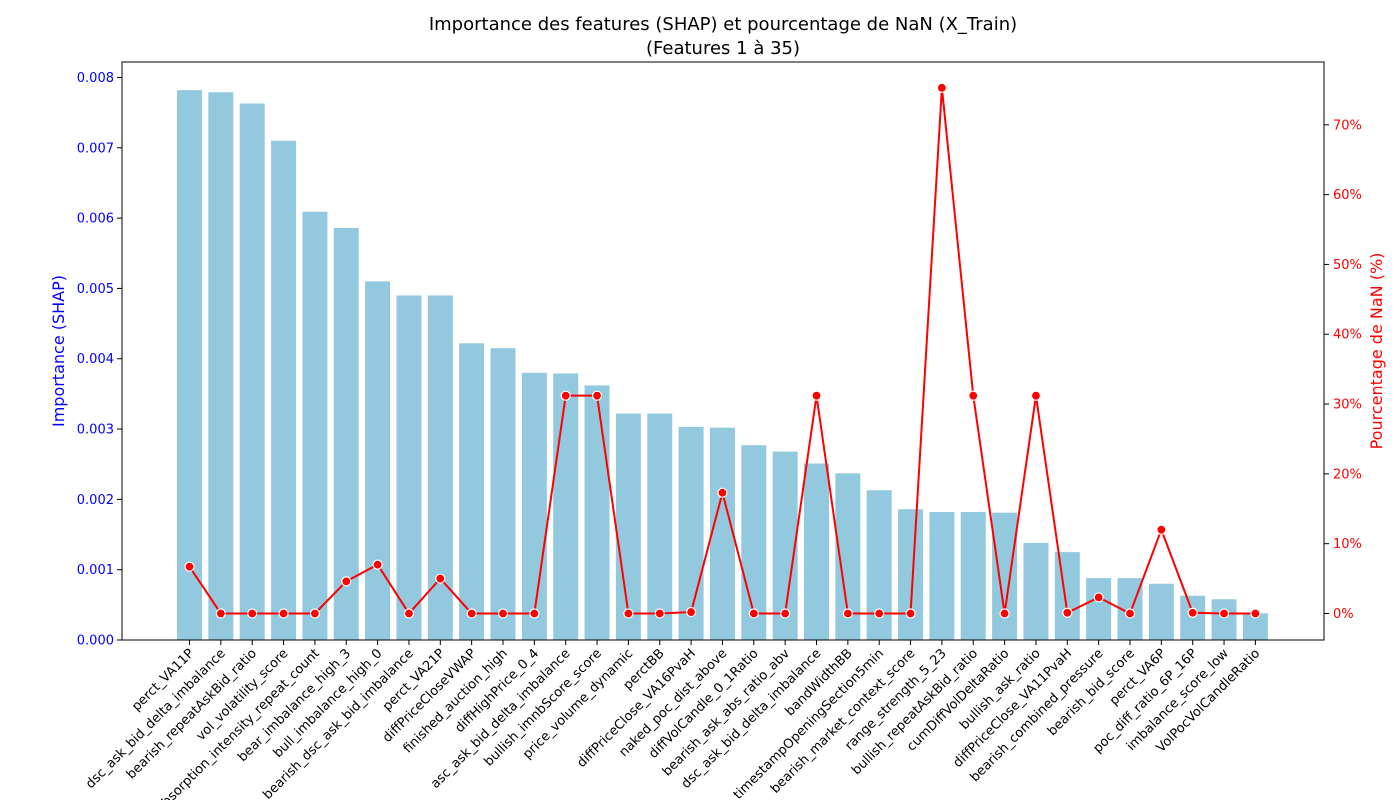  What do you see at coordinates (95, 500) in the screenshot?
I see `left-tick-label: 0.002` at bounding box center [95, 500].